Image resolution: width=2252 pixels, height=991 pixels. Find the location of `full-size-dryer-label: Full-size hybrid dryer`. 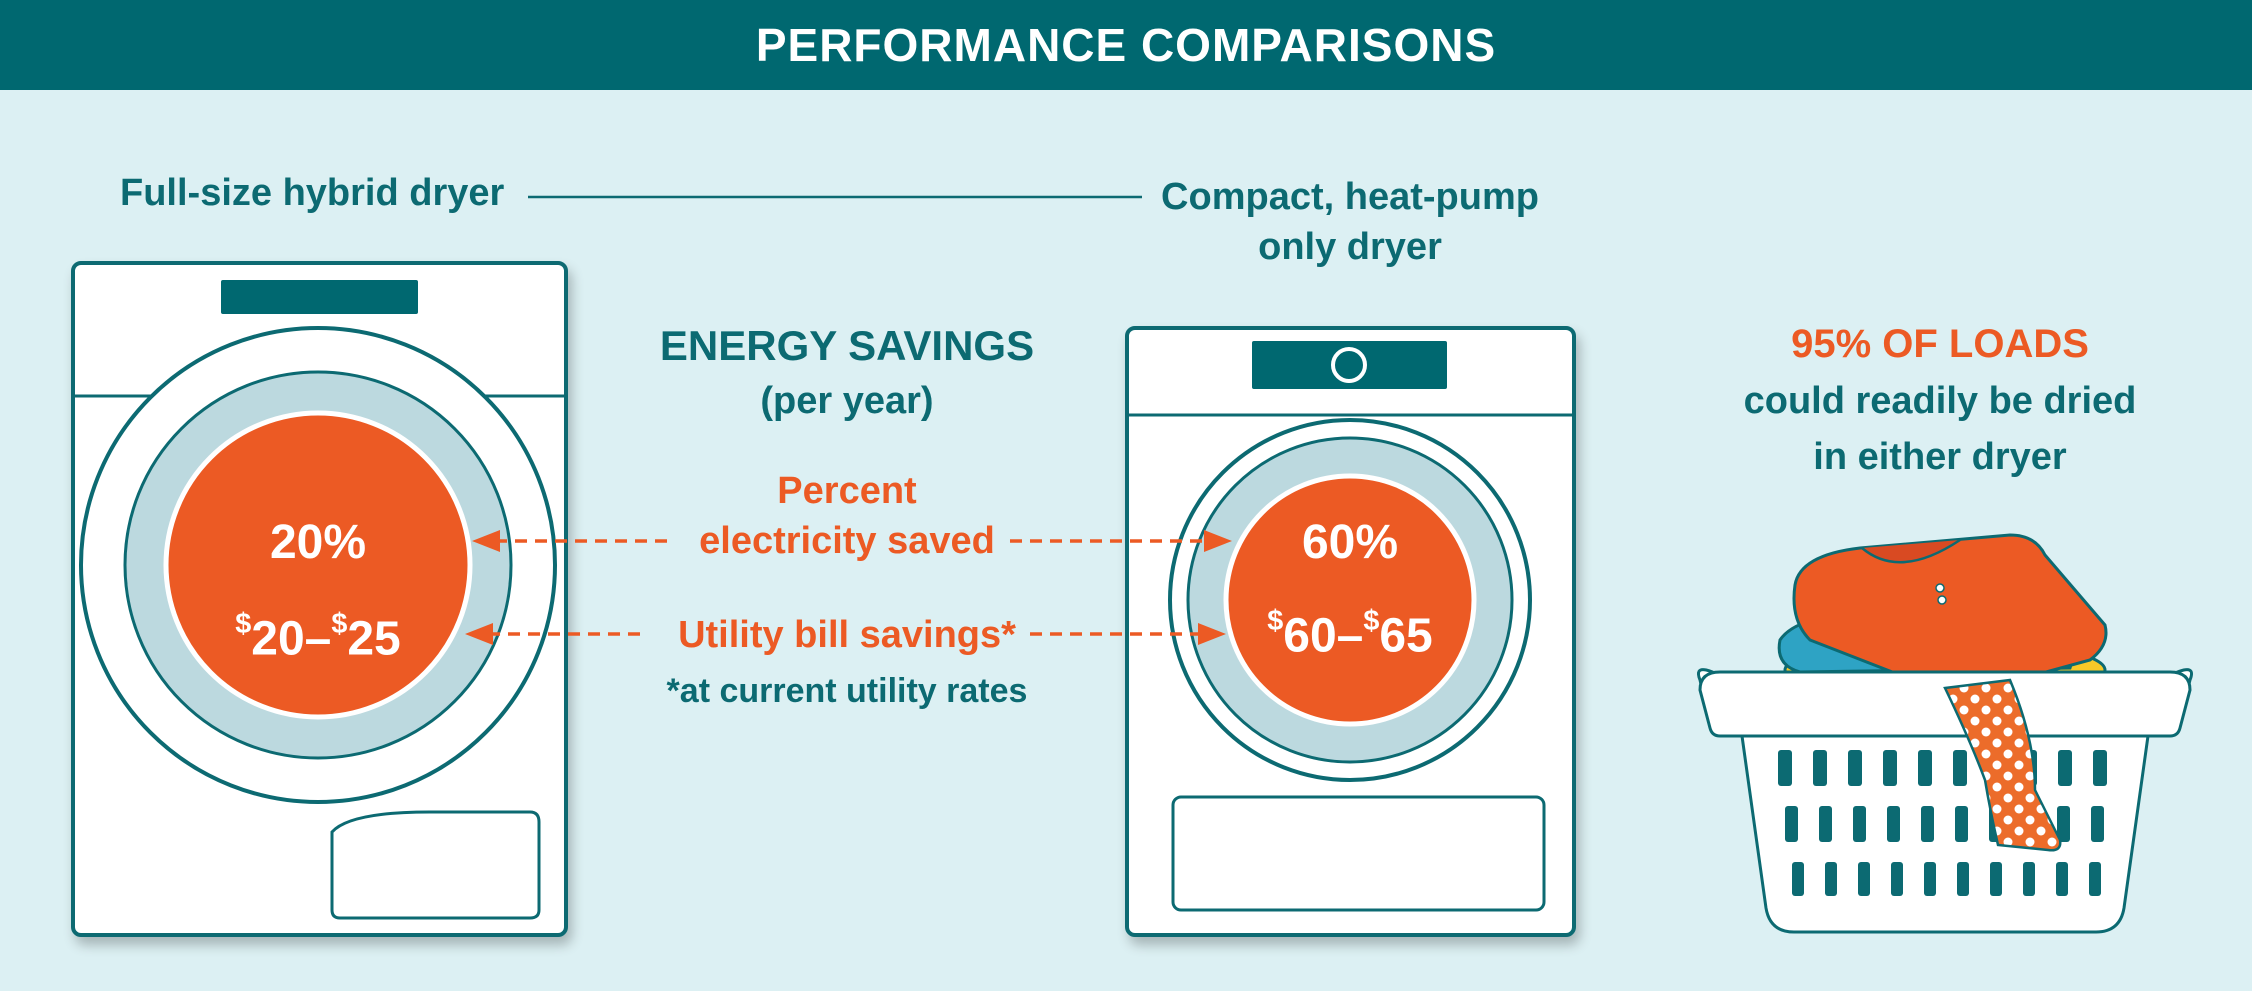

full-size-dryer-label: Full-size hybrid dryer is located at coordinates (312, 193).